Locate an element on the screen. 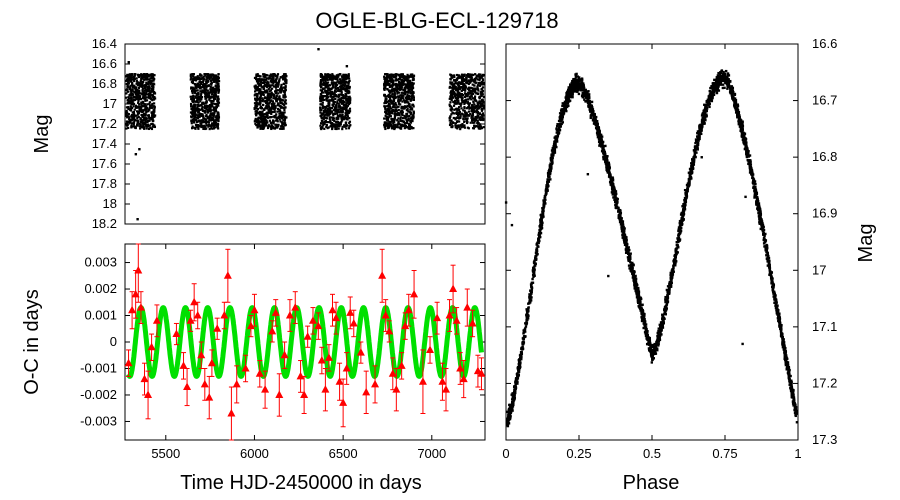  light-curve-y-tick-label: 17.8 is located at coordinates (104, 183).